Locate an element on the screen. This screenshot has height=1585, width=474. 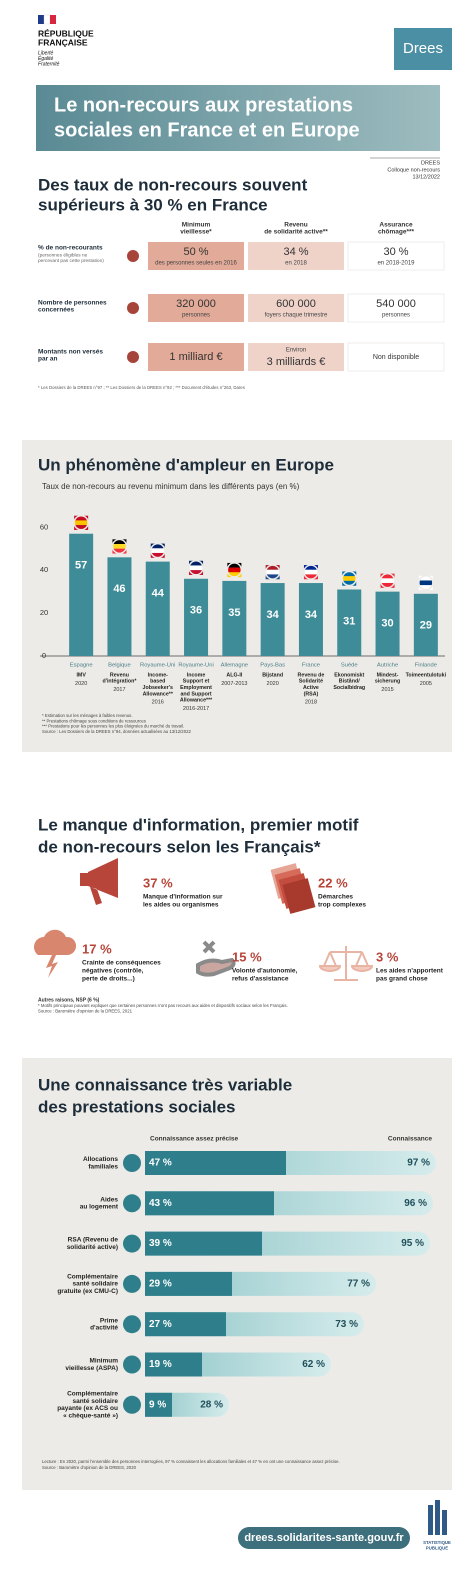
section-title: Des taux de non-recours souvent is located at coordinates (173, 184).